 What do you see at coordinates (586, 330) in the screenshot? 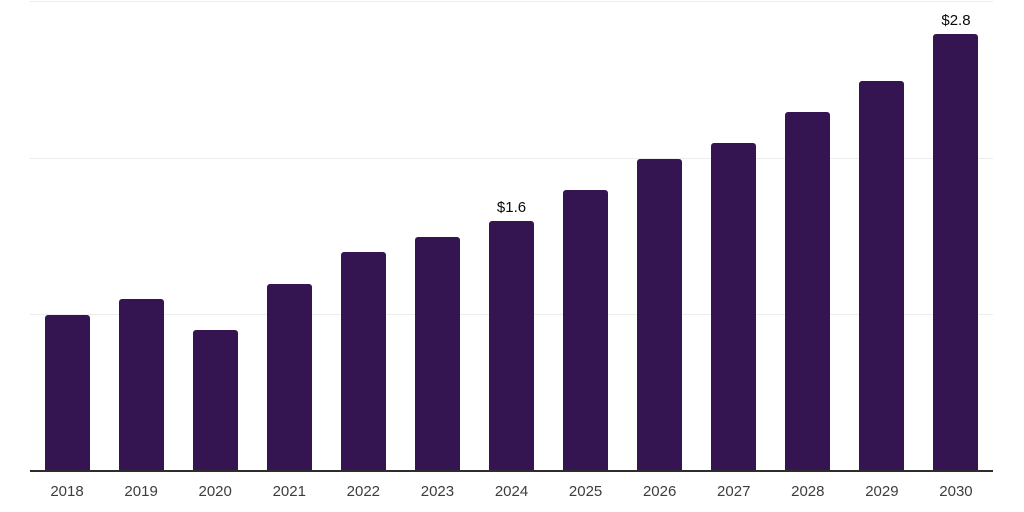
I see `bar-2025` at bounding box center [586, 330].